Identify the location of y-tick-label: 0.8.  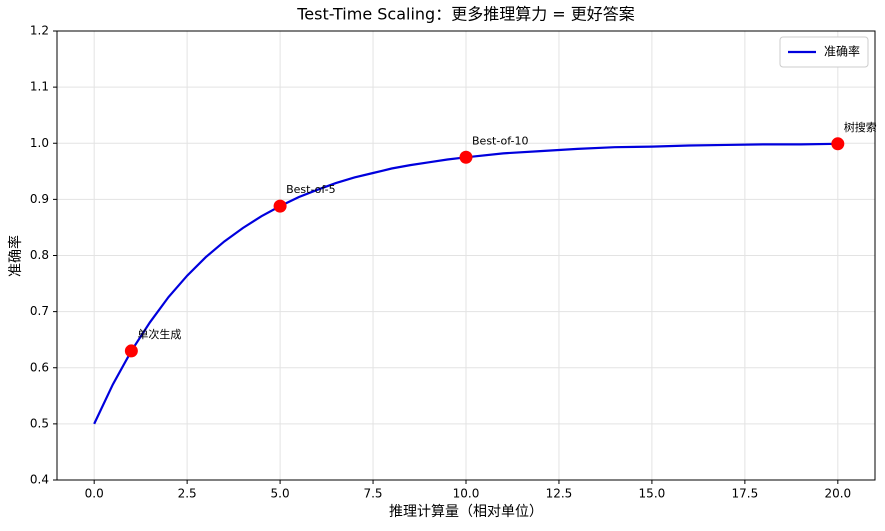
(39, 255).